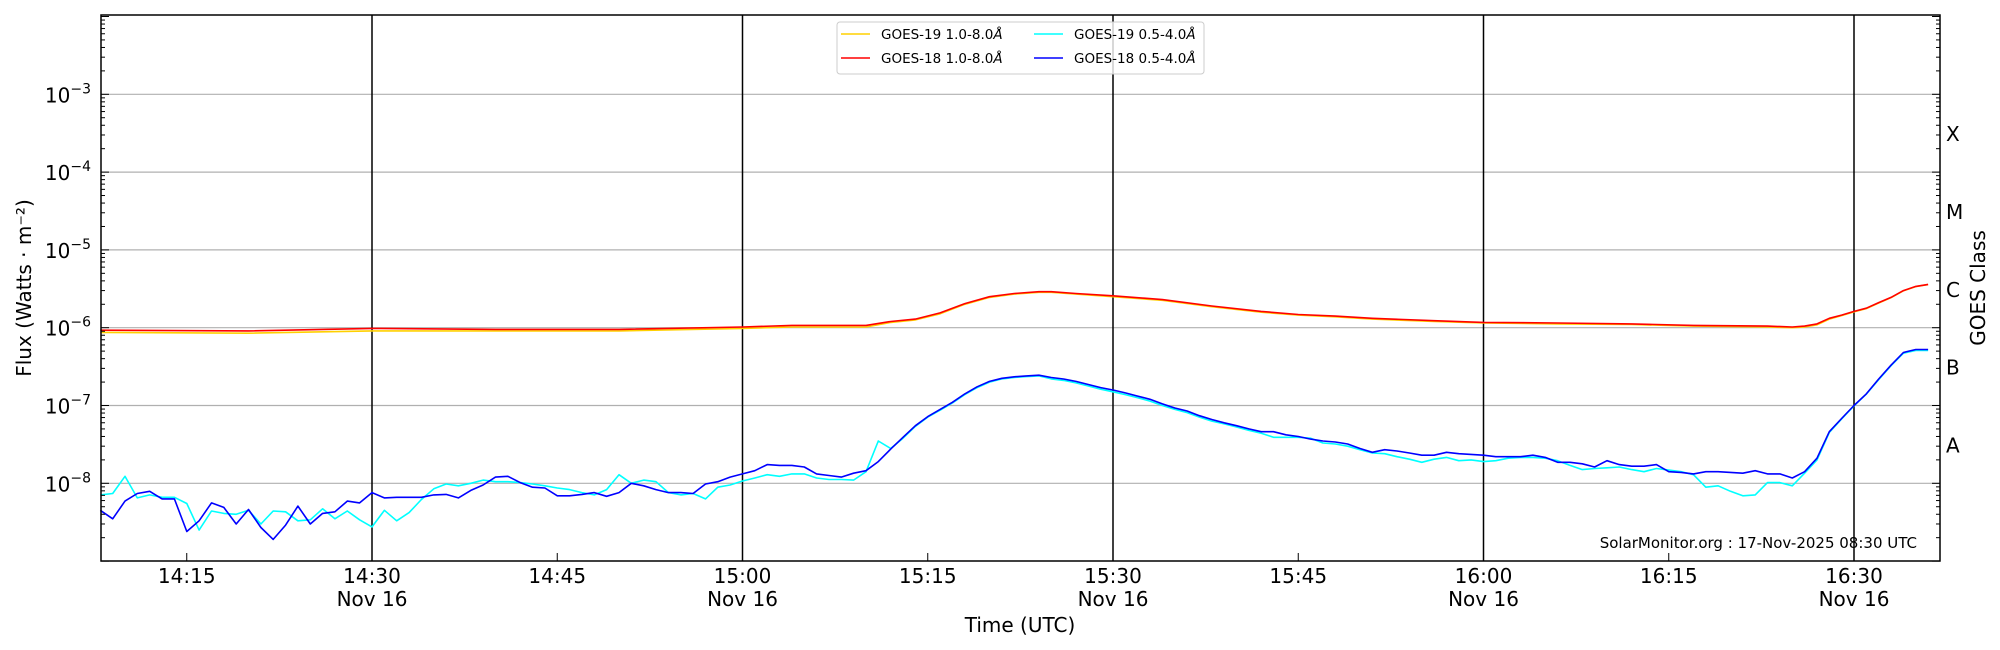  I want to click on y-axis-right-label: GOES Class, so click(1978, 288).